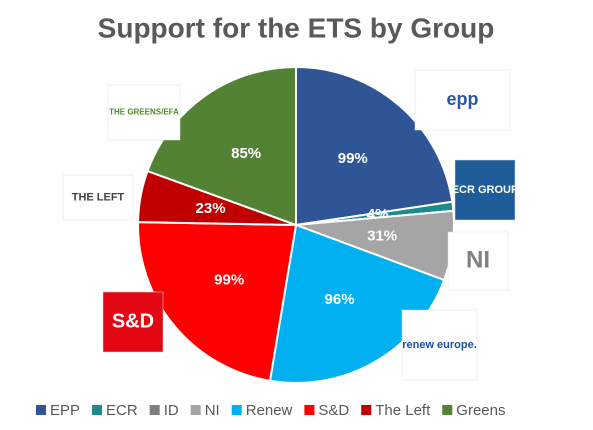  I want to click on legend-label: Renew, so click(269, 410).